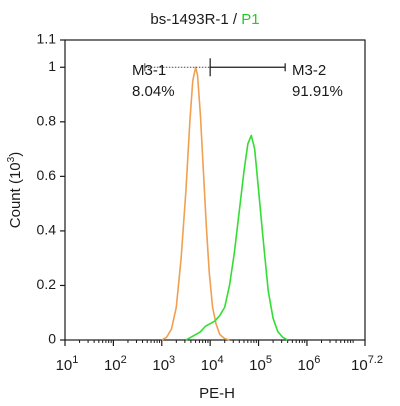 The width and height of the screenshot is (400, 406). Describe the element at coordinates (189, 19) in the screenshot. I see `title-sample: bs-1493R-1` at that location.